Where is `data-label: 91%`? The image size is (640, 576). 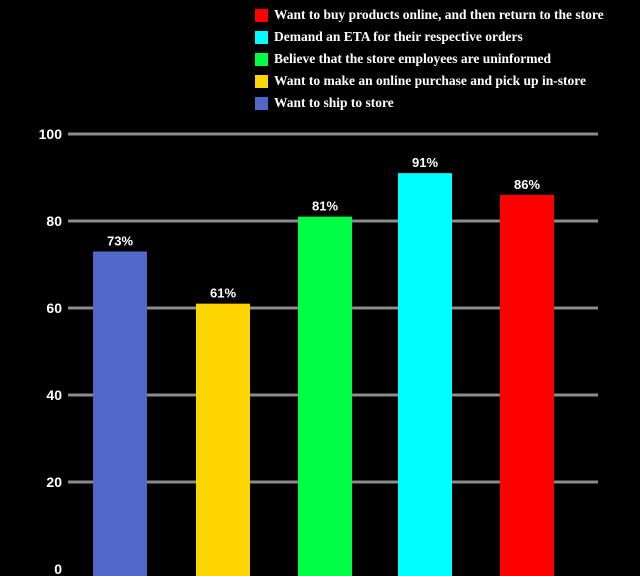
data-label: 91% is located at coordinates (425, 162).